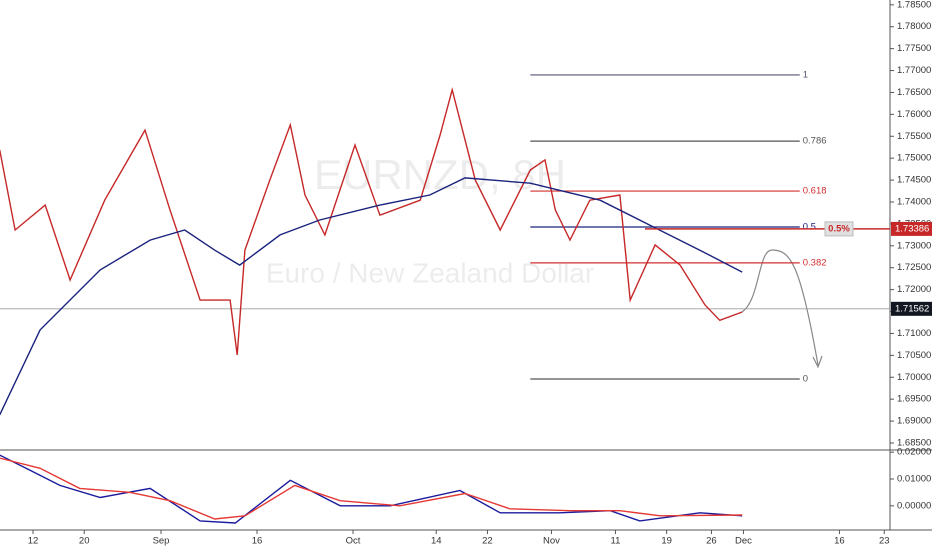 The image size is (932, 550). Describe the element at coordinates (743, 541) in the screenshot. I see `x-tick-label: Dec` at that location.